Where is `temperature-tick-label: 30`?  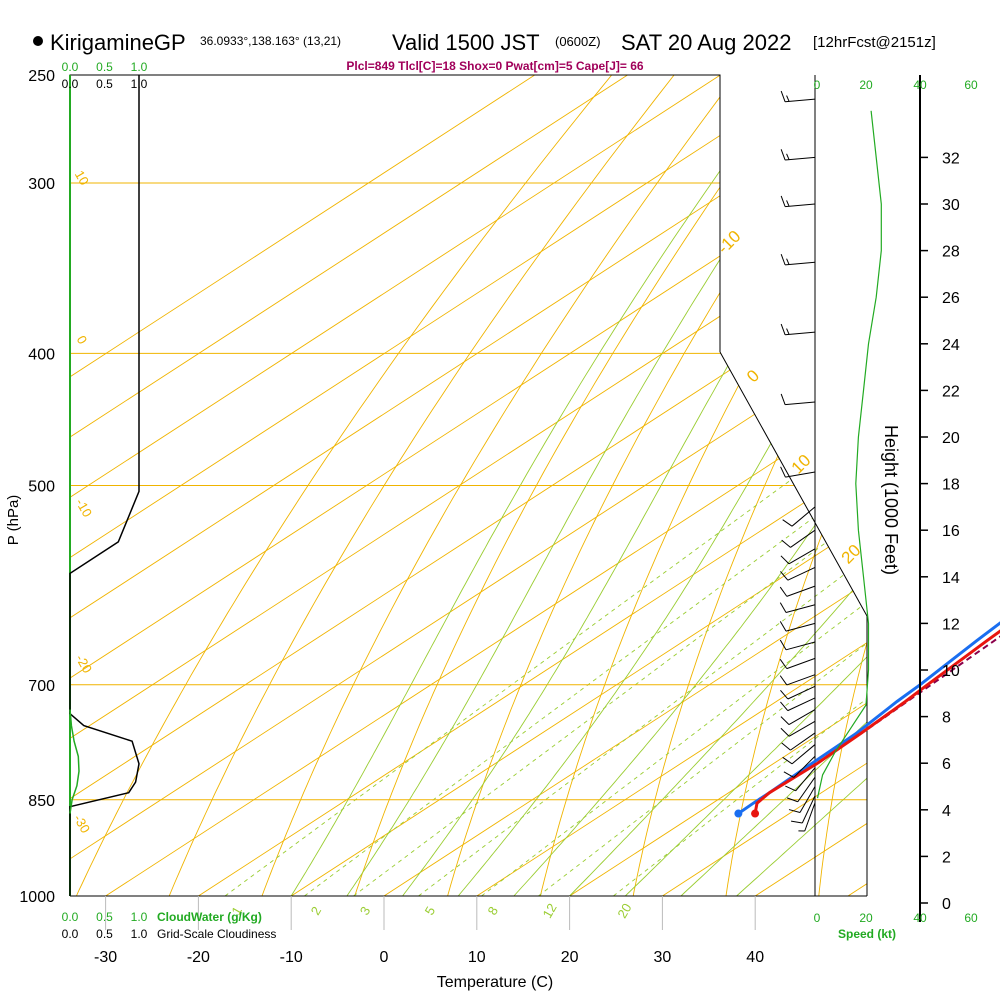
temperature-tick-label: 30 is located at coordinates (663, 957).